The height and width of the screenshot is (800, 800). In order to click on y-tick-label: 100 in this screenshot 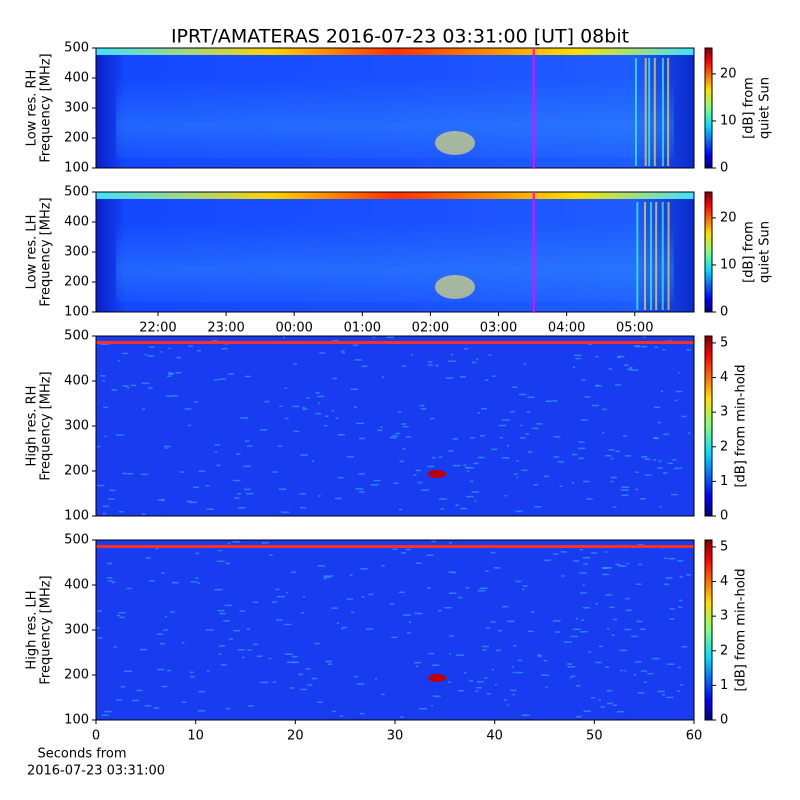, I will do `click(76, 168)`.